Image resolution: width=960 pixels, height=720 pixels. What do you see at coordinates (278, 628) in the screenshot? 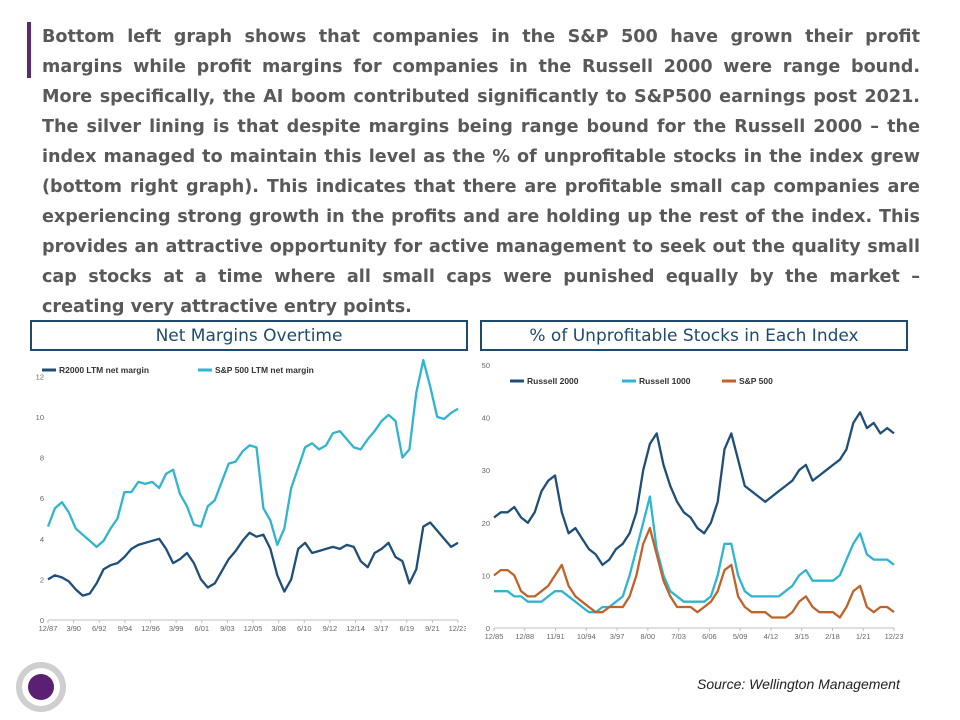
I see `x-tick-label: 3/08` at bounding box center [278, 628].